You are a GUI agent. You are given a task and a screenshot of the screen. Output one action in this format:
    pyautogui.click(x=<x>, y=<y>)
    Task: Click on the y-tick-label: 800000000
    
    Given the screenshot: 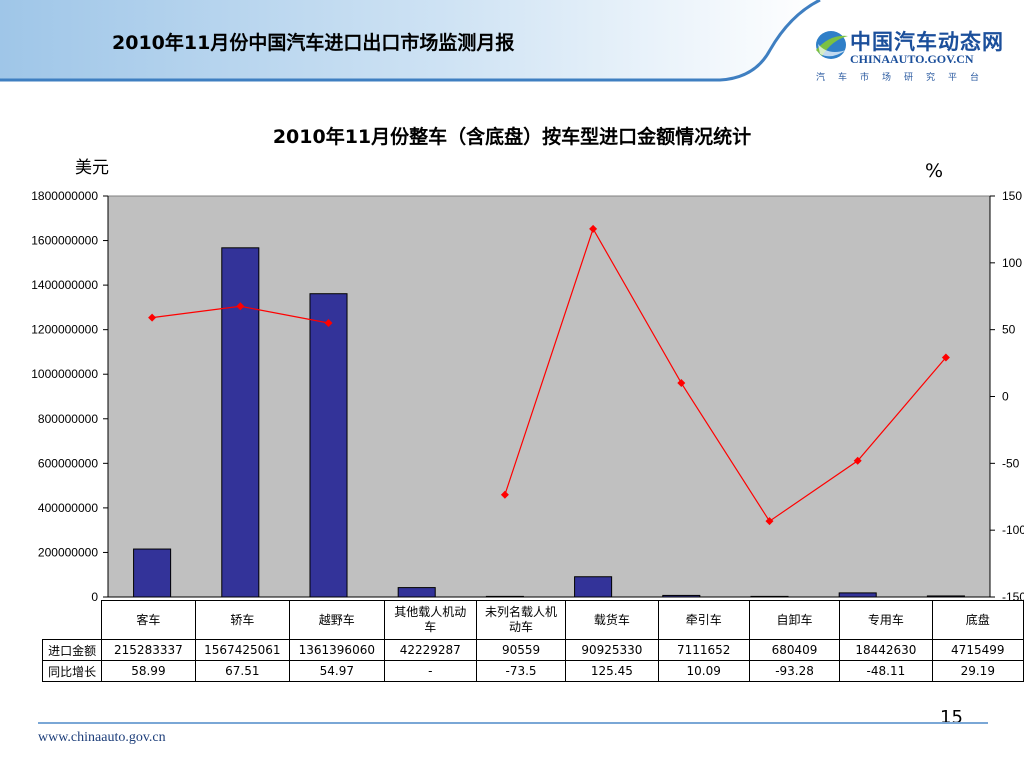 What is the action you would take?
    pyautogui.click(x=68, y=419)
    